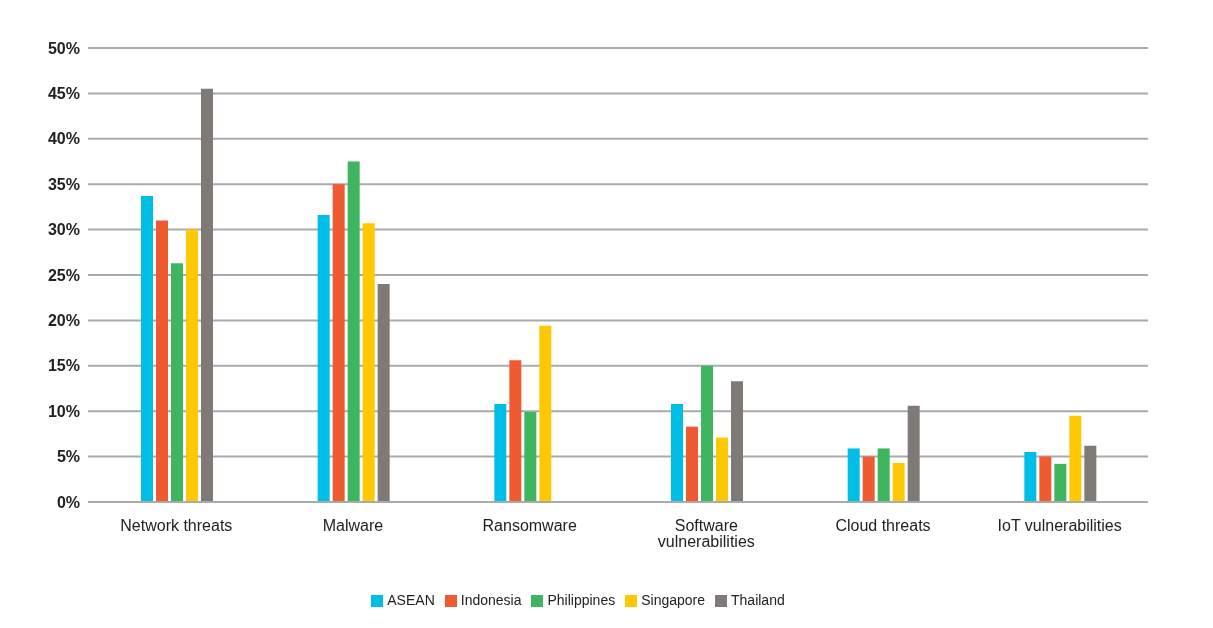  Describe the element at coordinates (68, 457) in the screenshot. I see `y-tick-label: 5%` at that location.